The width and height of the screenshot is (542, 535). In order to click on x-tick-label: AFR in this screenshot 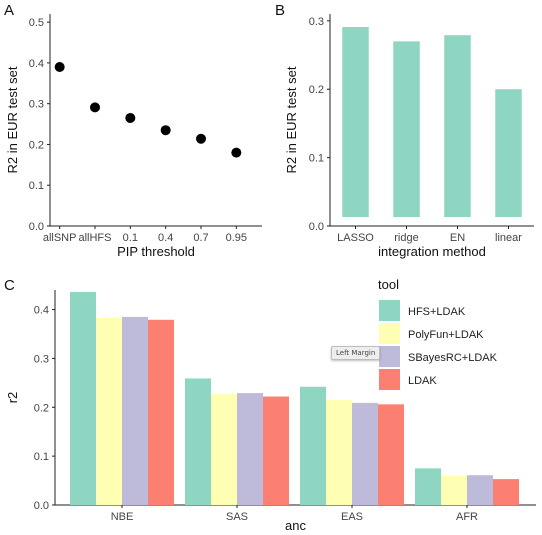, I will do `click(467, 517)`.